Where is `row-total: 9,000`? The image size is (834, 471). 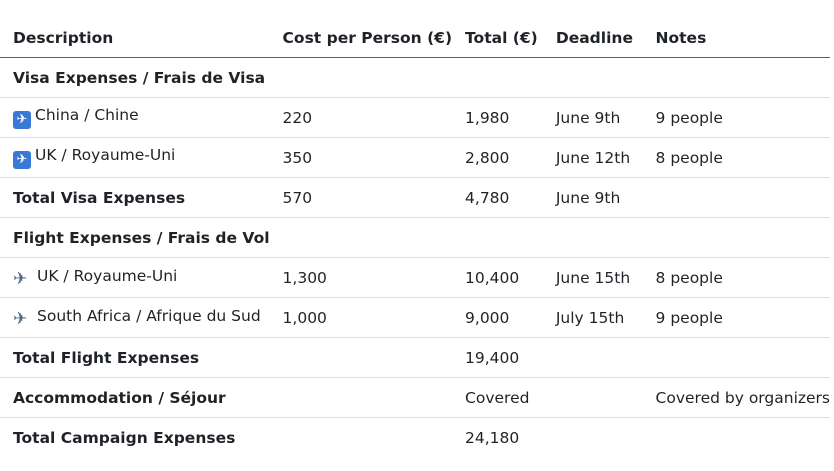
row-total: 9,000 is located at coordinates (497, 317).